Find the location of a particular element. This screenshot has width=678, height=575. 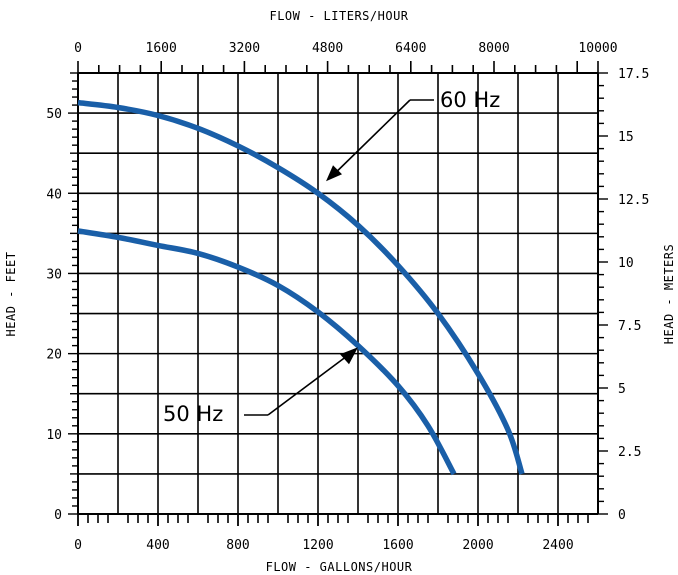

x-axis-title-top: FLOW - LITERS/HOUR is located at coordinates (338, 16).